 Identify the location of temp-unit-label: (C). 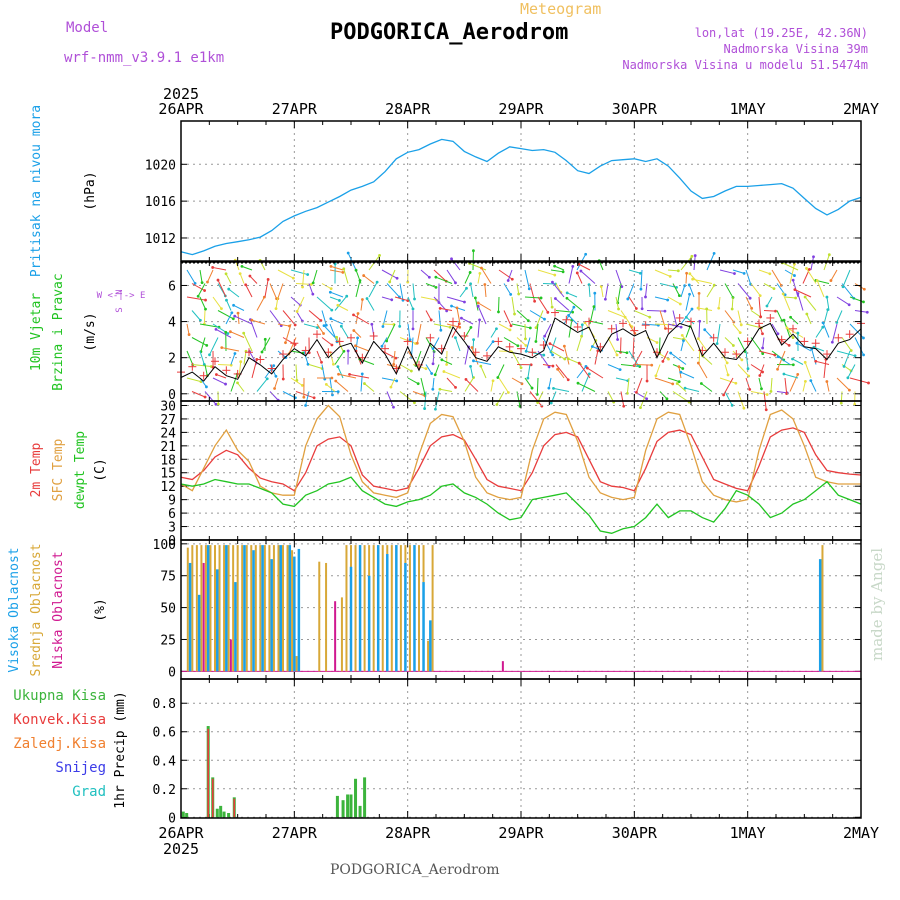
(100, 469).